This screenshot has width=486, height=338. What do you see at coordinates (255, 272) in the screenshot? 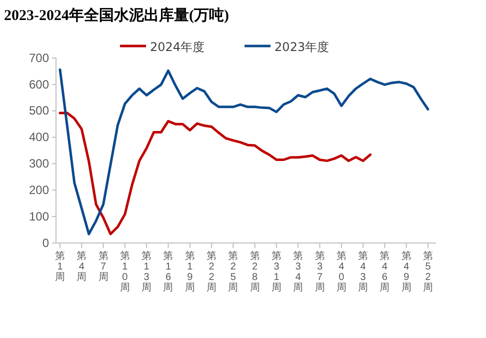
I see `x-tick-label: 第28周` at bounding box center [255, 272].